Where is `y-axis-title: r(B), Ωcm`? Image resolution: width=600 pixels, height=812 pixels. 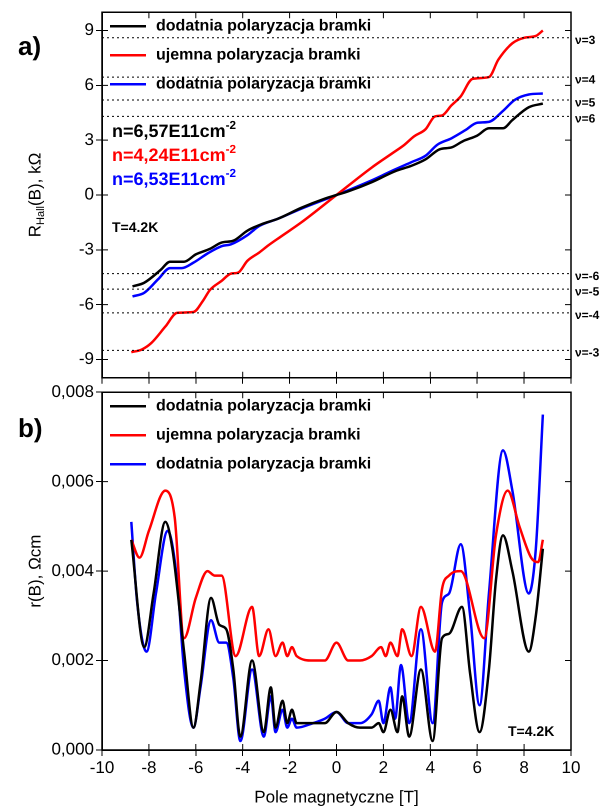
y-axis-title: r(B), Ωcm is located at coordinates (35, 571).